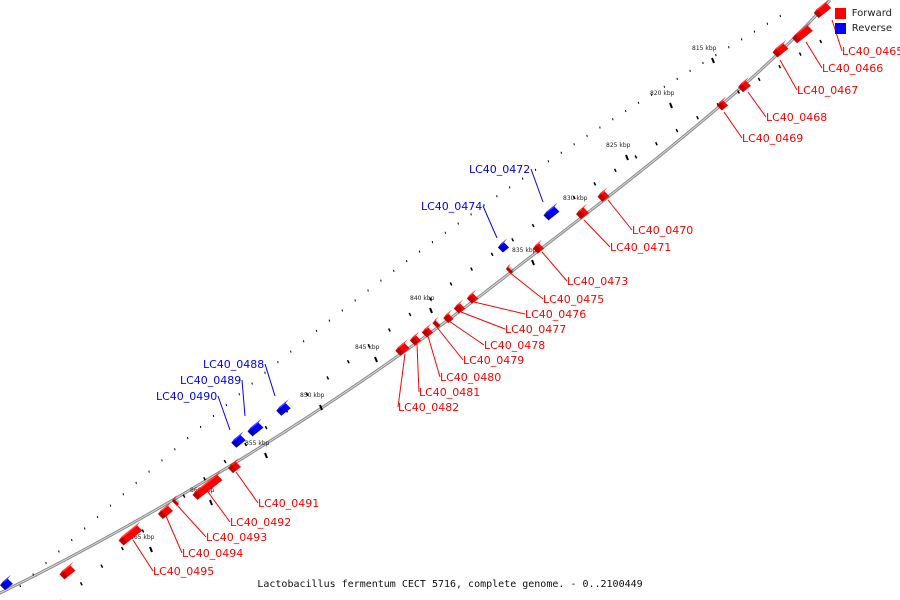 This screenshot has height=600, width=900. What do you see at coordinates (186, 396) in the screenshot?
I see `gene-label: LC40_0490` at bounding box center [186, 396].